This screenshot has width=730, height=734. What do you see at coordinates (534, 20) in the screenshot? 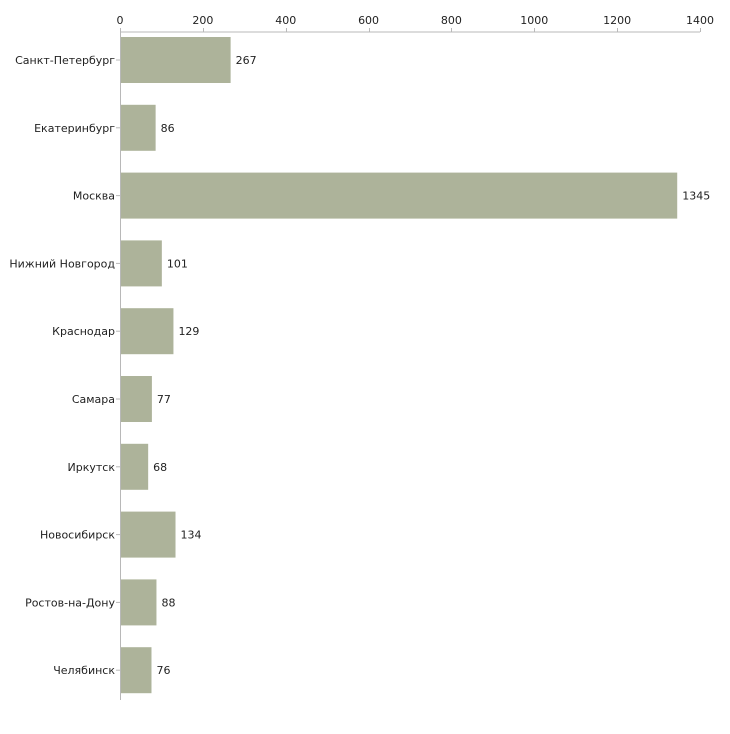
I see `x-tick-label: 1000` at bounding box center [534, 20].